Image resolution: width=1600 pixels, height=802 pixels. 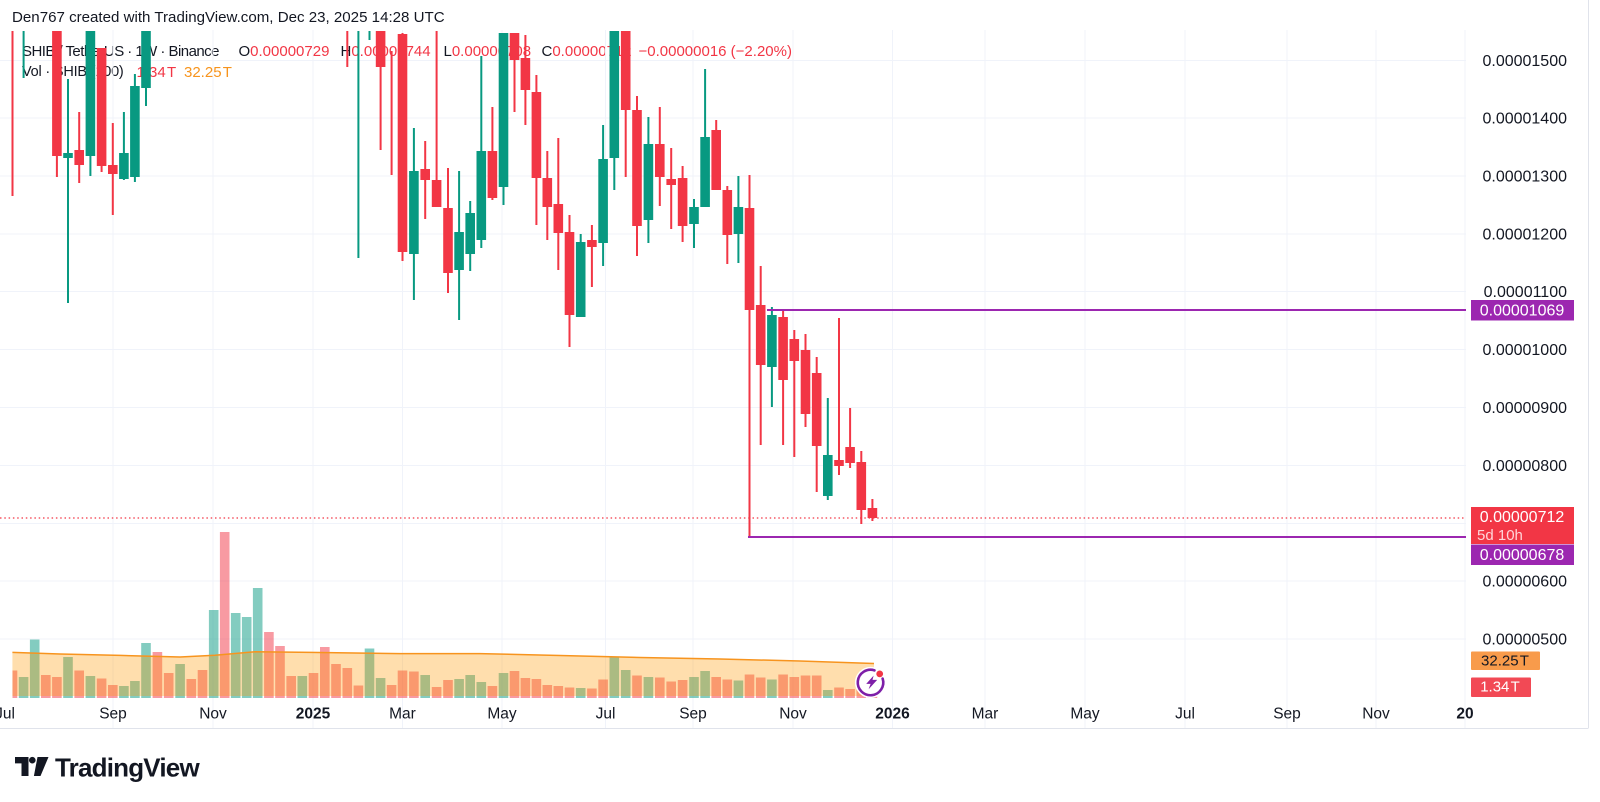 What do you see at coordinates (1524, 350) in the screenshot?
I see `svg-text: 0.00001000` at bounding box center [1524, 350].